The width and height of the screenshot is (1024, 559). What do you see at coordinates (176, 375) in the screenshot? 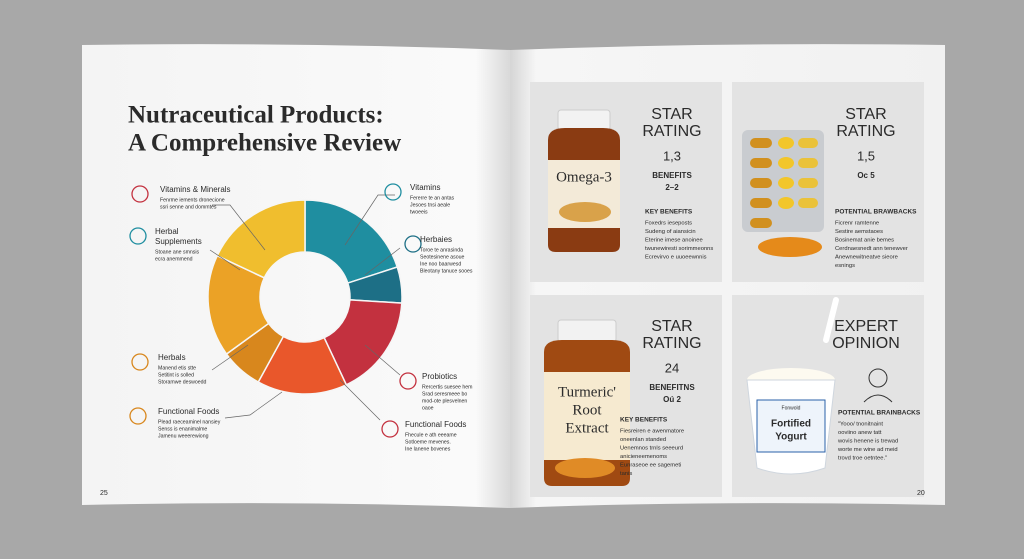
I see `callout-text: Setitint is solled` at bounding box center [176, 375].